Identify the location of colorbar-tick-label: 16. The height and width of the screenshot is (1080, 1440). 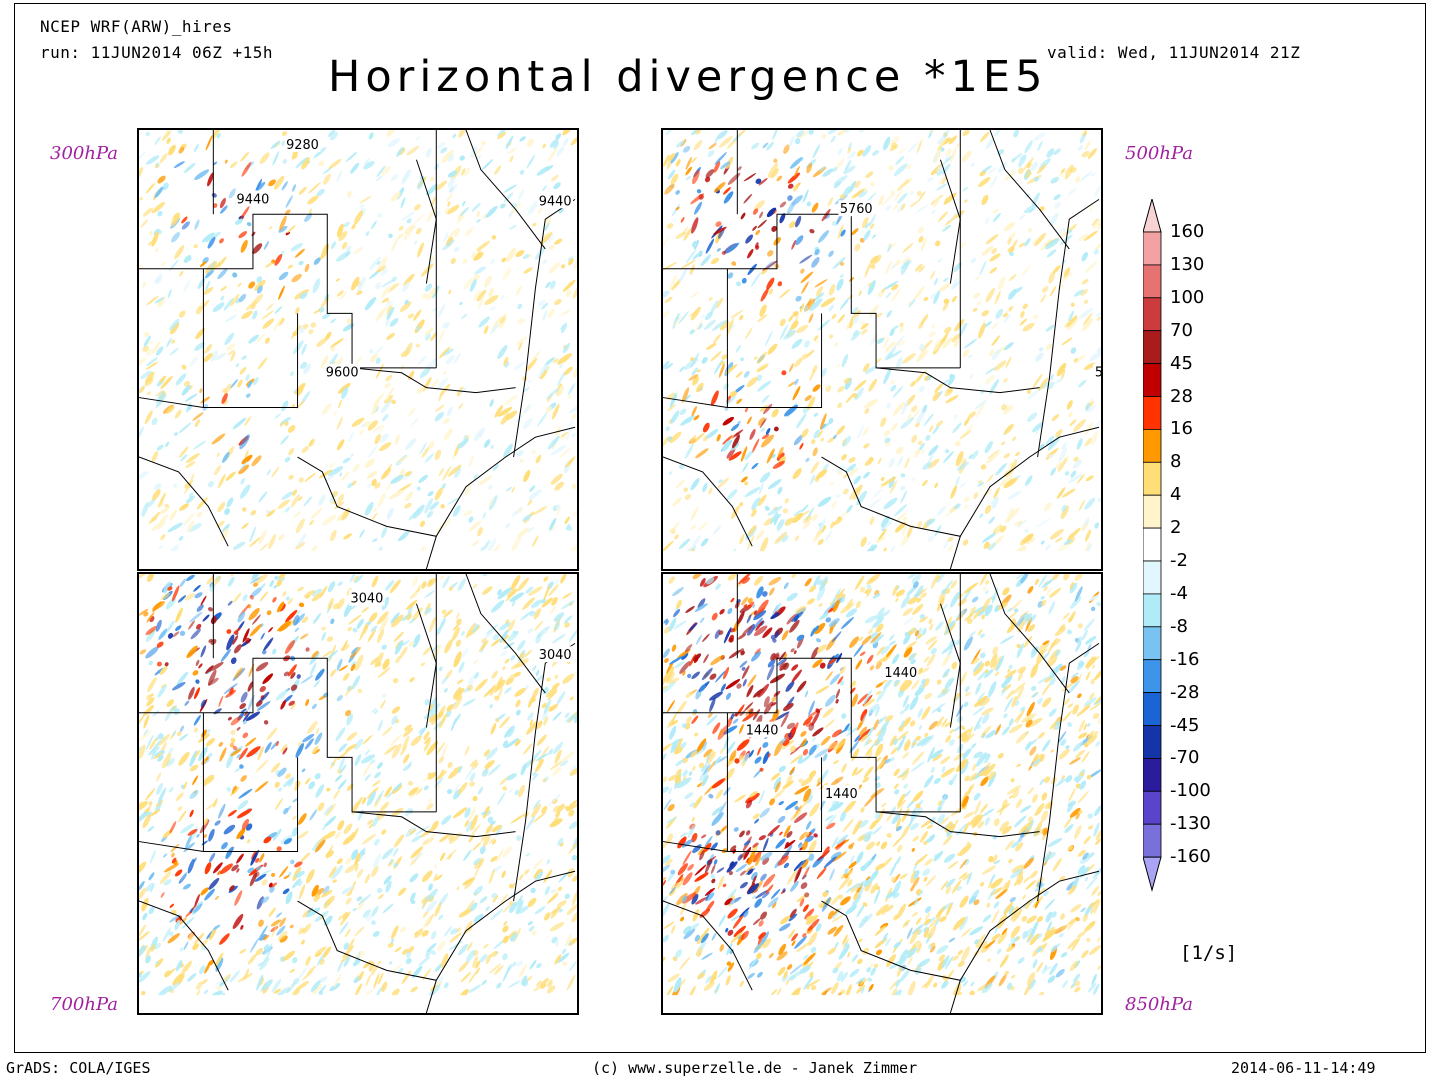
(1181, 429).